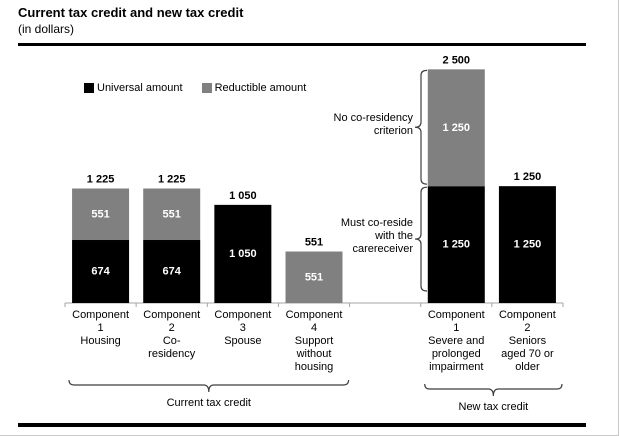  What do you see at coordinates (89, 88) in the screenshot?
I see `legend-swatch-universal` at bounding box center [89, 88].